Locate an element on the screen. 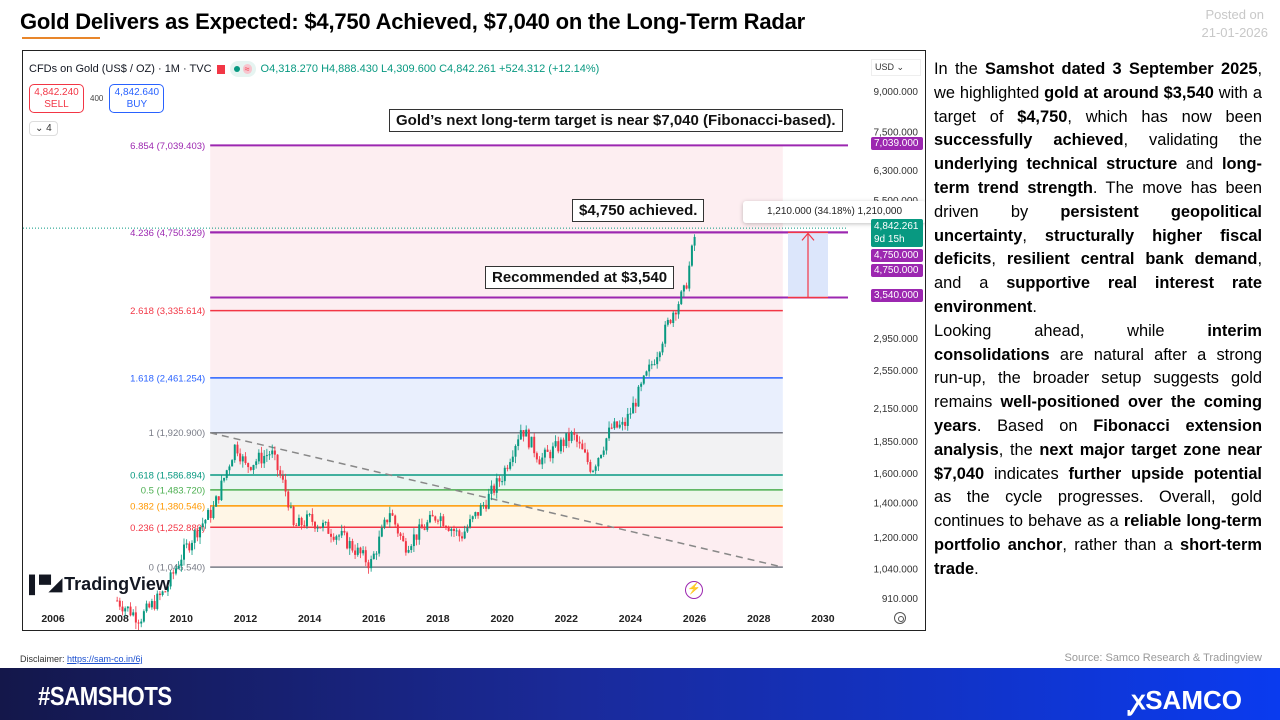  last-price: 4,842.261 is located at coordinates (896, 226).